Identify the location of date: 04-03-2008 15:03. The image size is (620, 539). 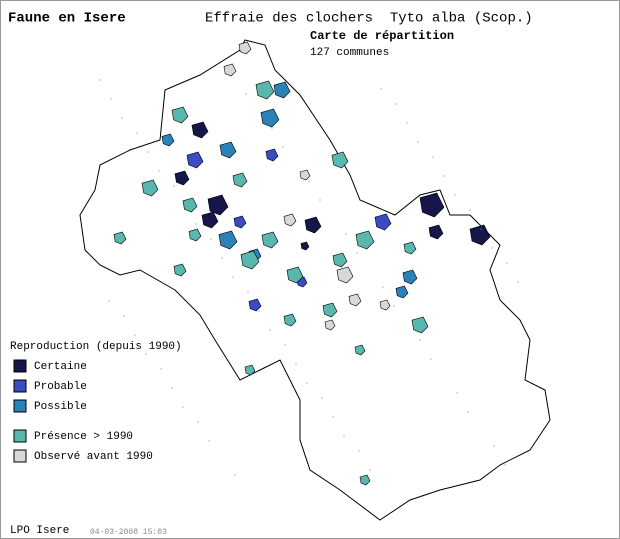
(128, 532).